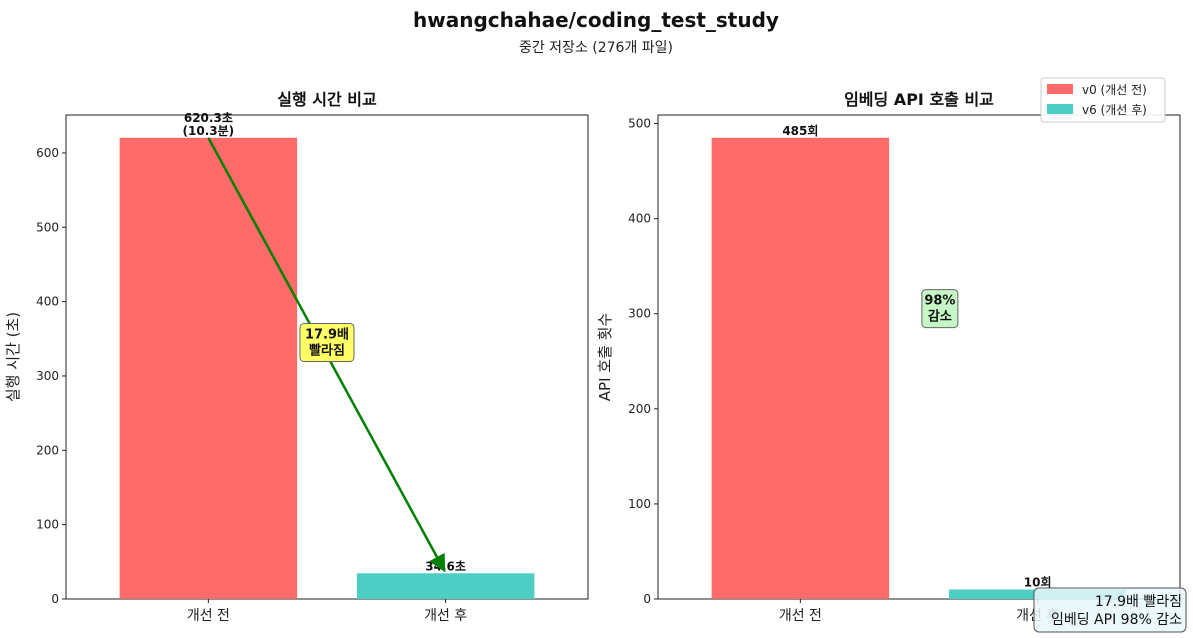 This screenshot has height=638, width=1193. What do you see at coordinates (1038, 581) in the screenshot?
I see `data-label: 10회` at bounding box center [1038, 581].